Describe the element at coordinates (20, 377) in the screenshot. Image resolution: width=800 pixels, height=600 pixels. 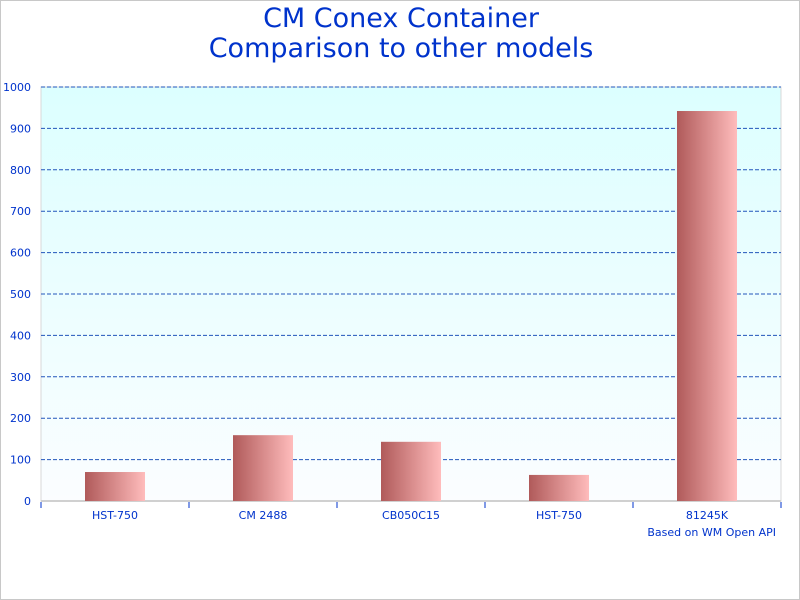
I see `y-tick-label: 300` at that location.